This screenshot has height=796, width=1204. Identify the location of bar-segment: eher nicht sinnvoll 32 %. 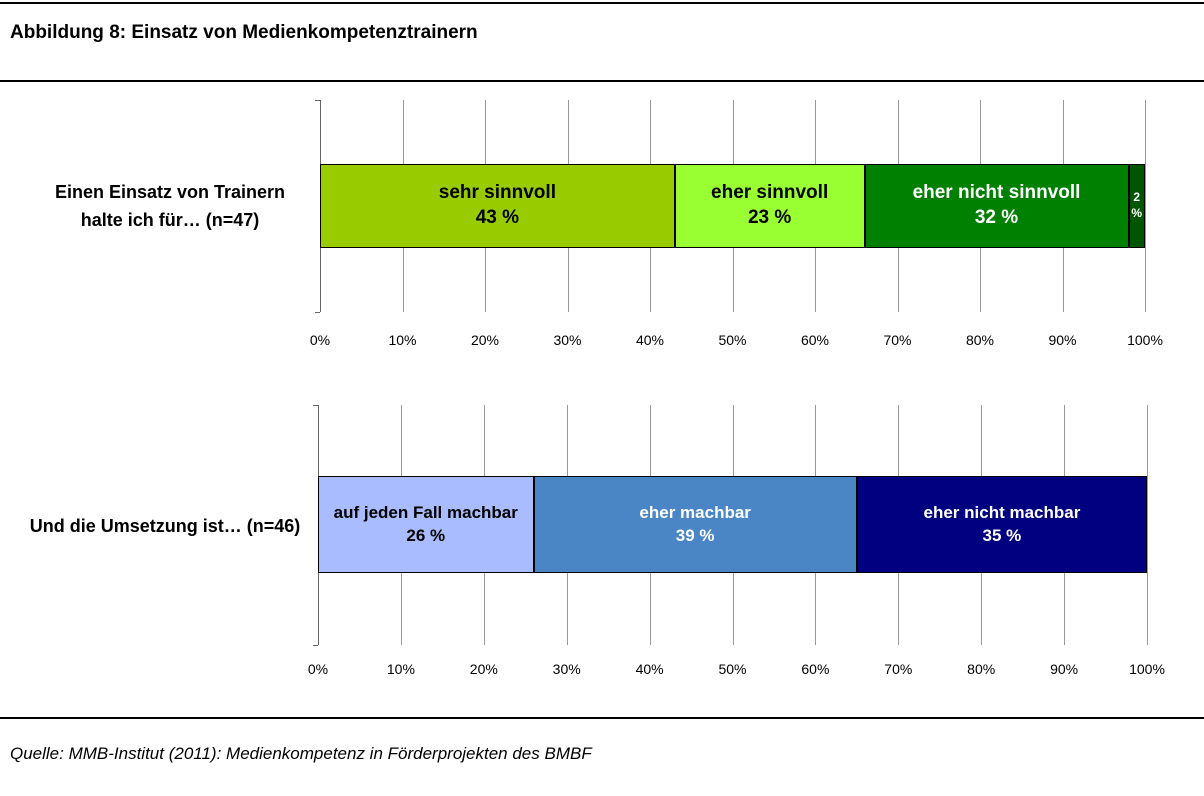
(996, 206).